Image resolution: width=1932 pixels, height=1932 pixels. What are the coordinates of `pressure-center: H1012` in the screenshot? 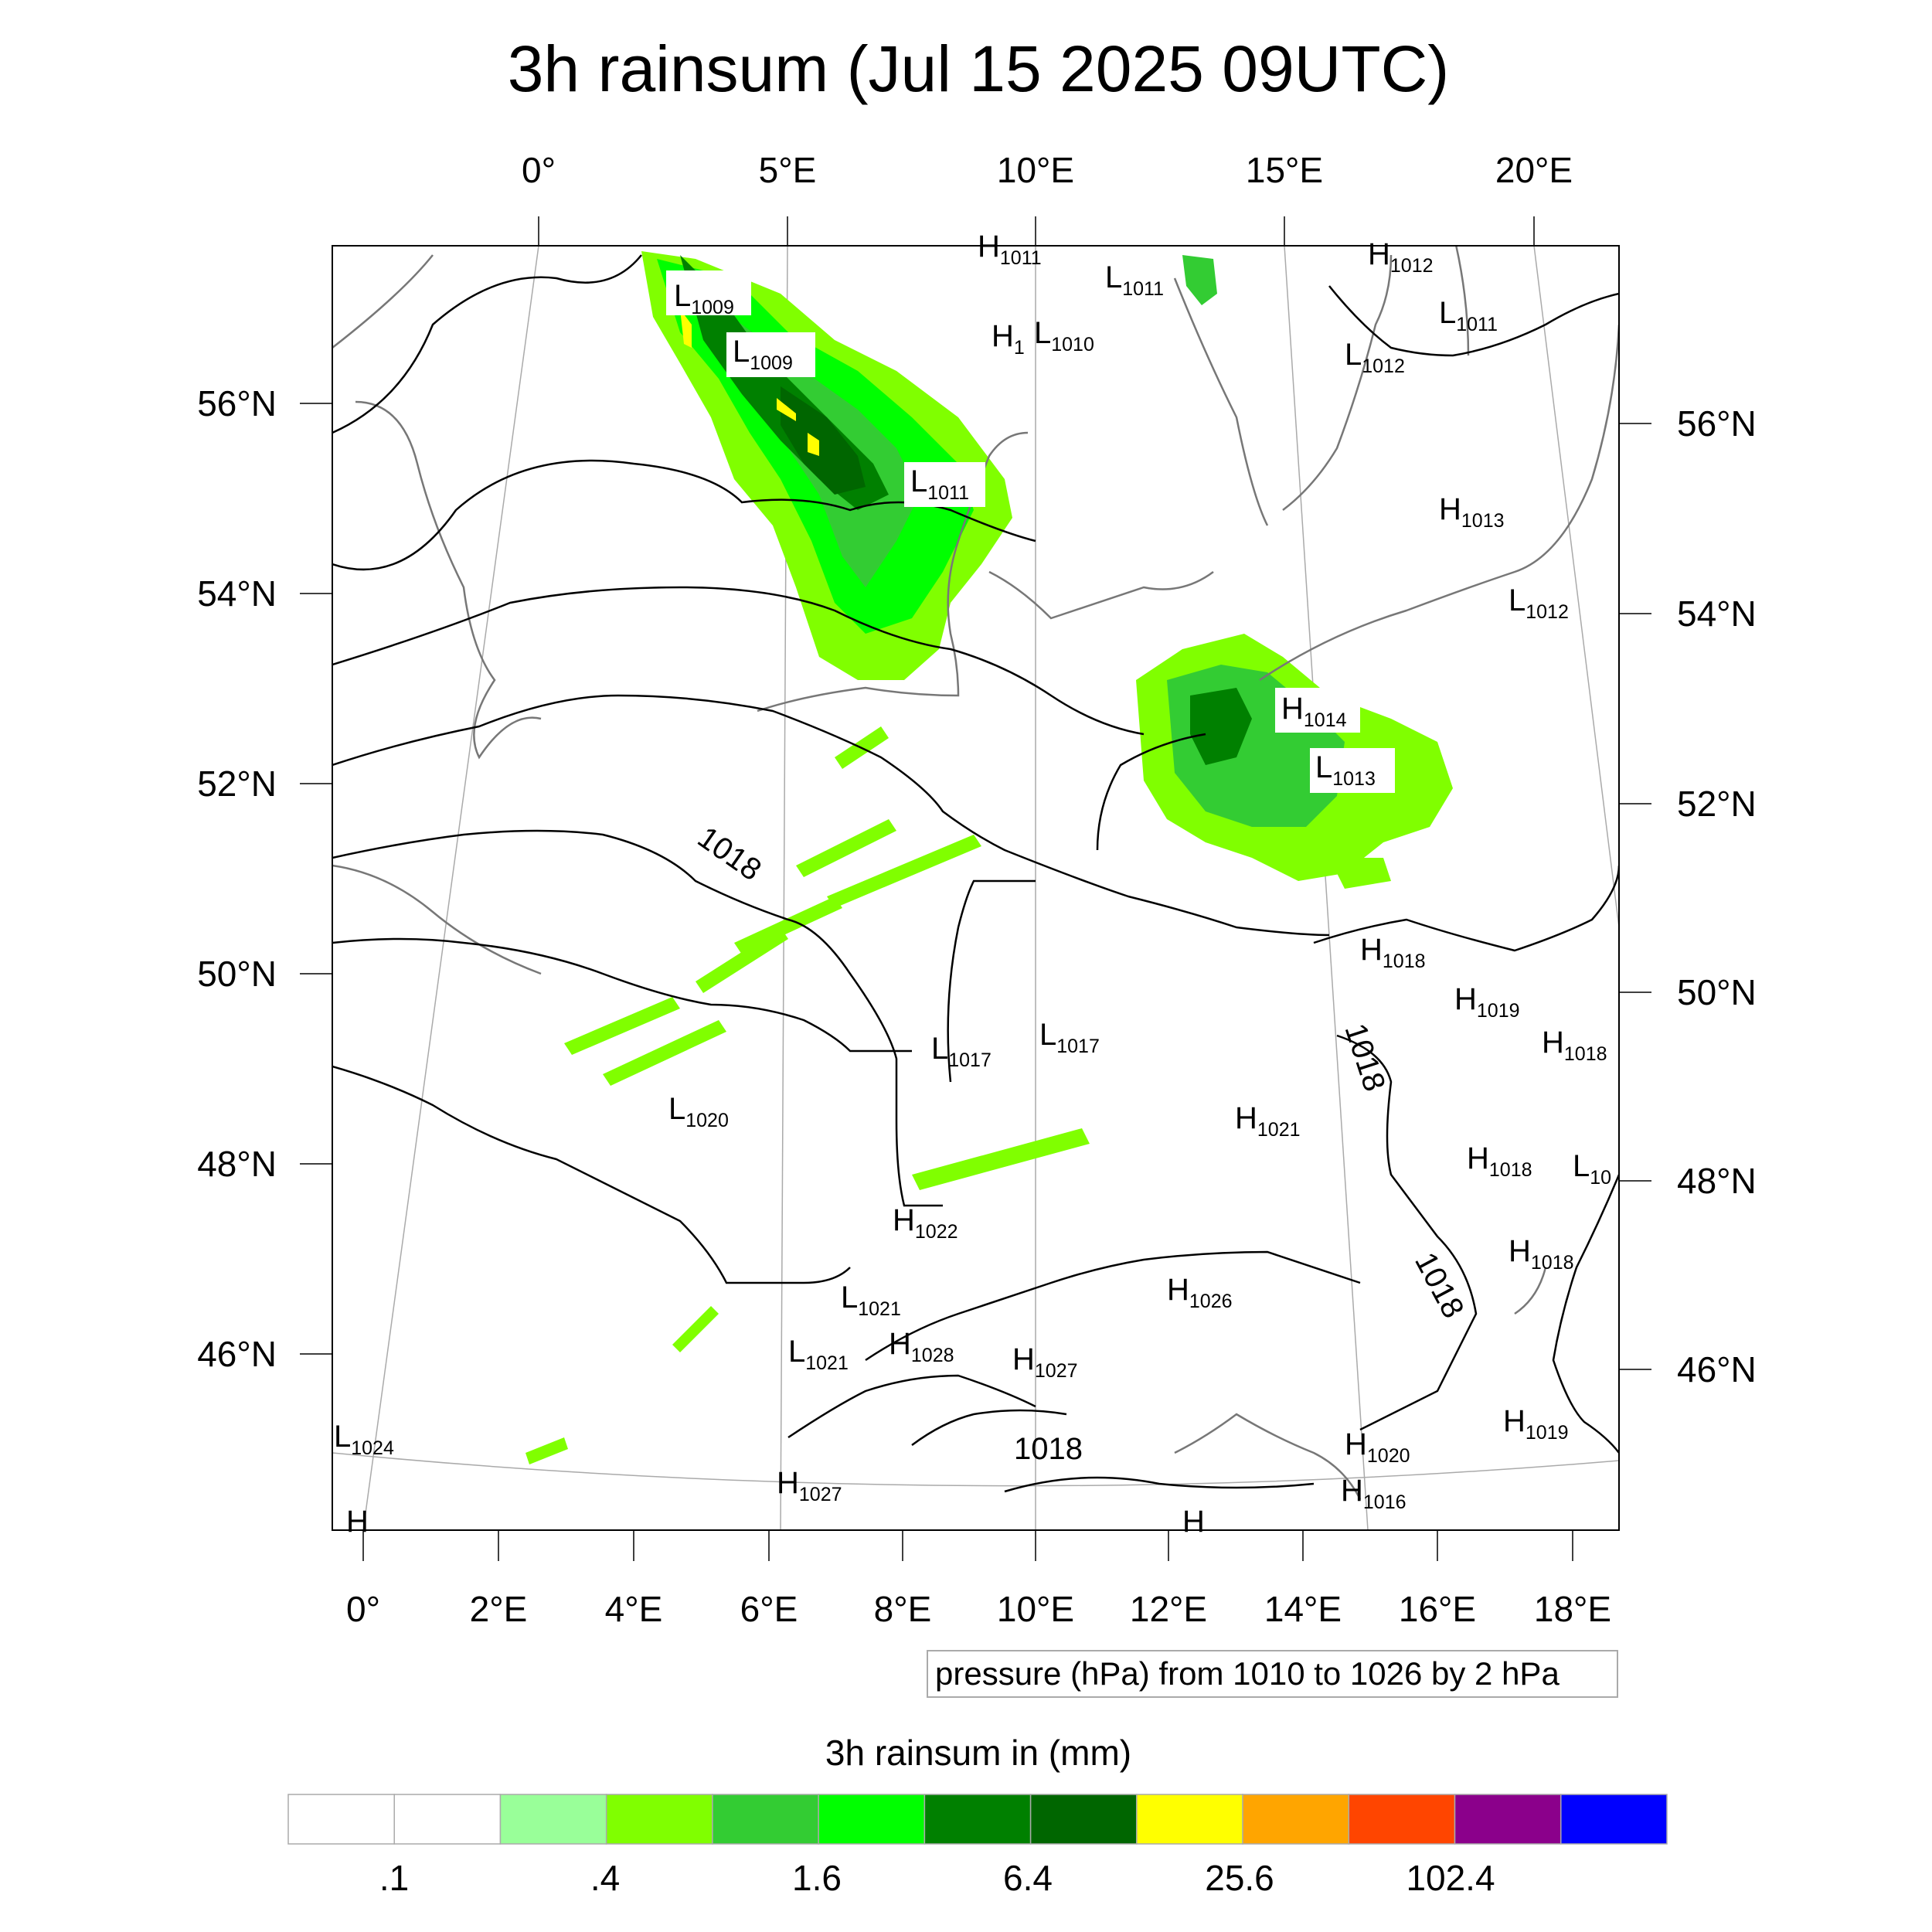 It's located at (1401, 257).